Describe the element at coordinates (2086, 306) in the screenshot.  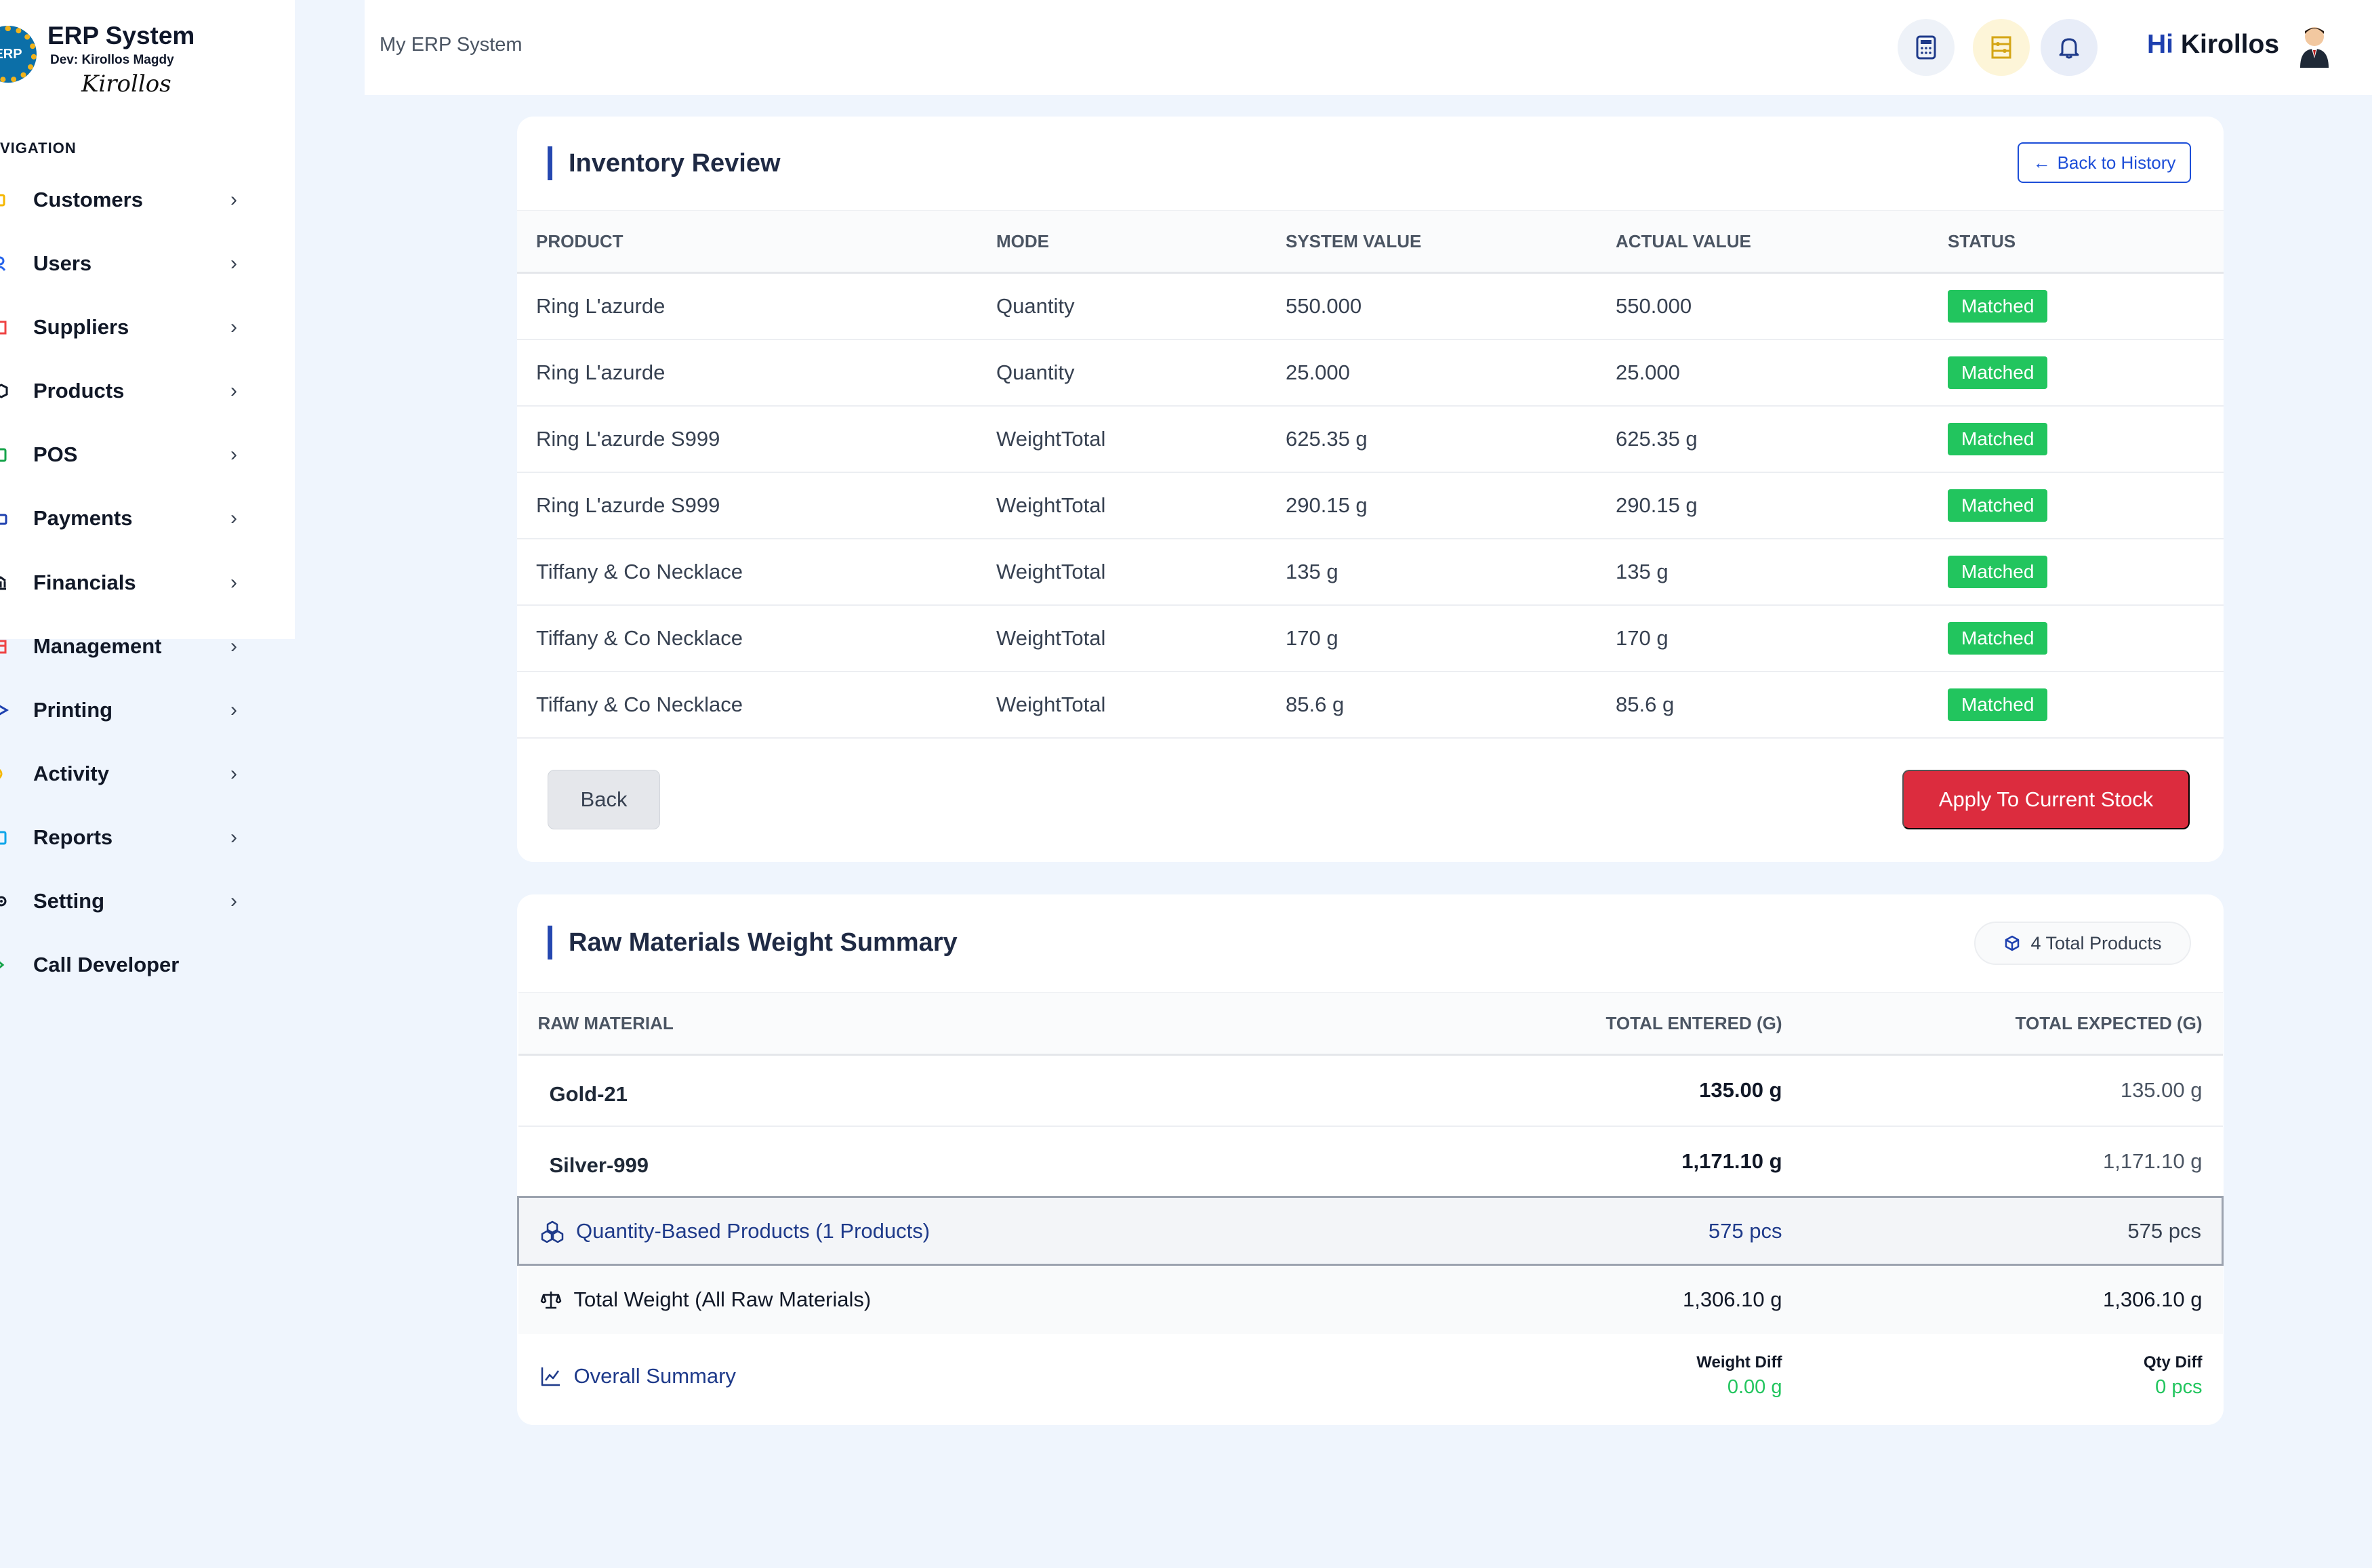
I see `status-cell: Matched` at that location.